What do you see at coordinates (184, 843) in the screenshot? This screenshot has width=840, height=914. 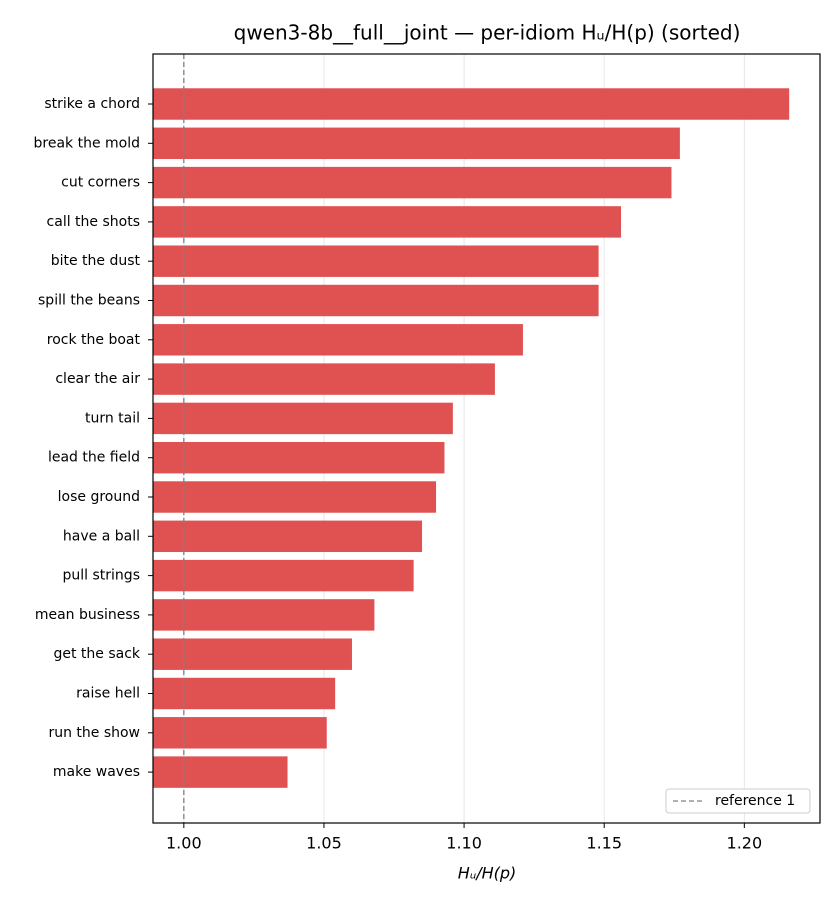 I see `x-tick-label: 1.00` at bounding box center [184, 843].